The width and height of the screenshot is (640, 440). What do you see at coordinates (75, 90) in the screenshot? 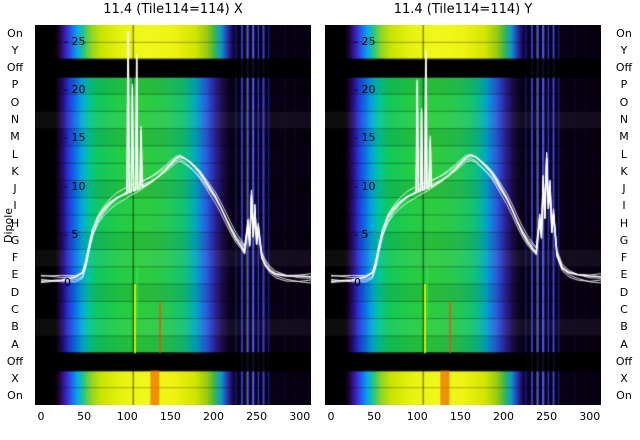
I see `inner-left-tick-p0-- 20: - 20` at bounding box center [75, 90].